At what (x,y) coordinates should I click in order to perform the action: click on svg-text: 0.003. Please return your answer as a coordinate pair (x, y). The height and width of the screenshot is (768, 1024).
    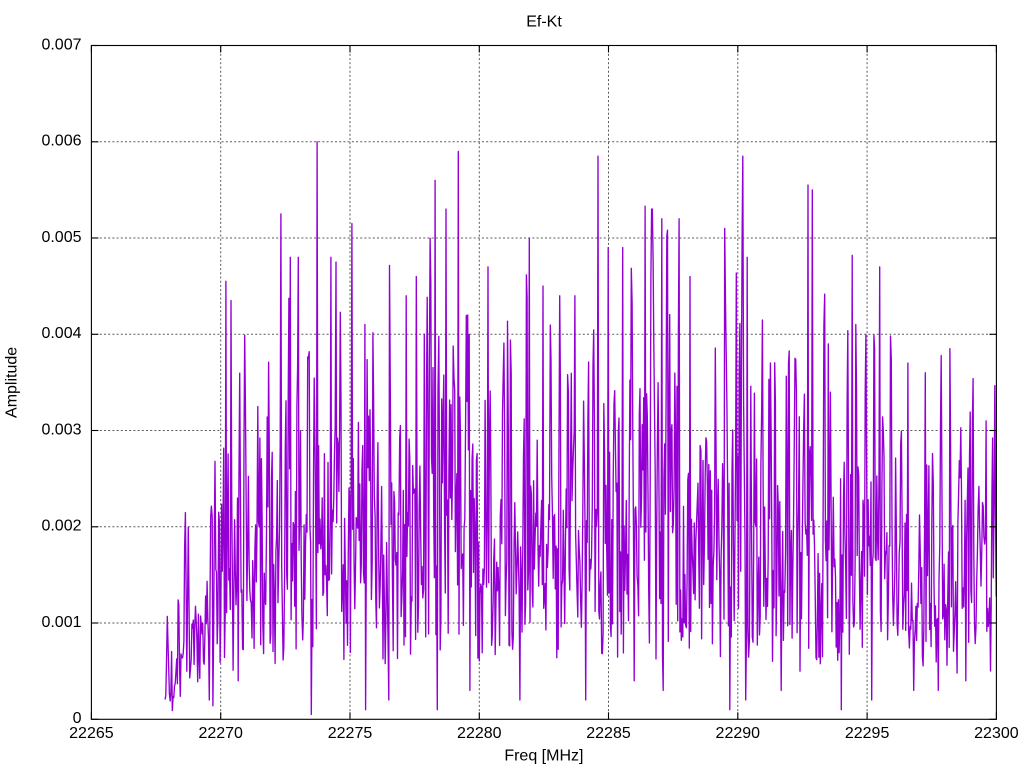
    Looking at the image, I should click on (61, 429).